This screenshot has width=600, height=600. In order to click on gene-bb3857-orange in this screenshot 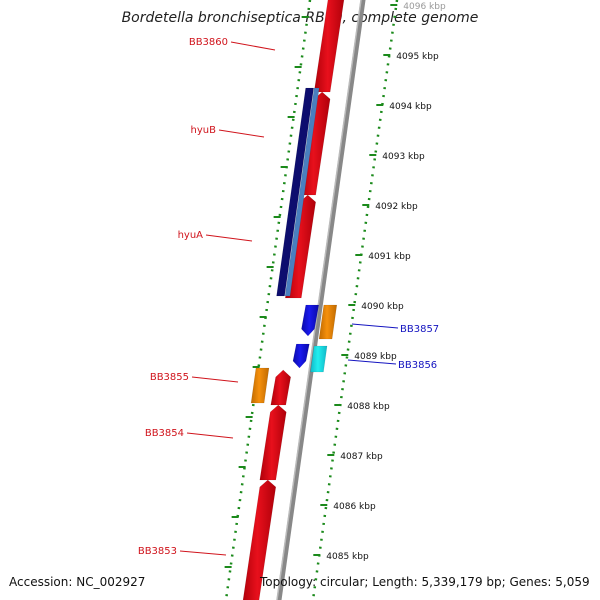, I will do `click(328, 322)`.